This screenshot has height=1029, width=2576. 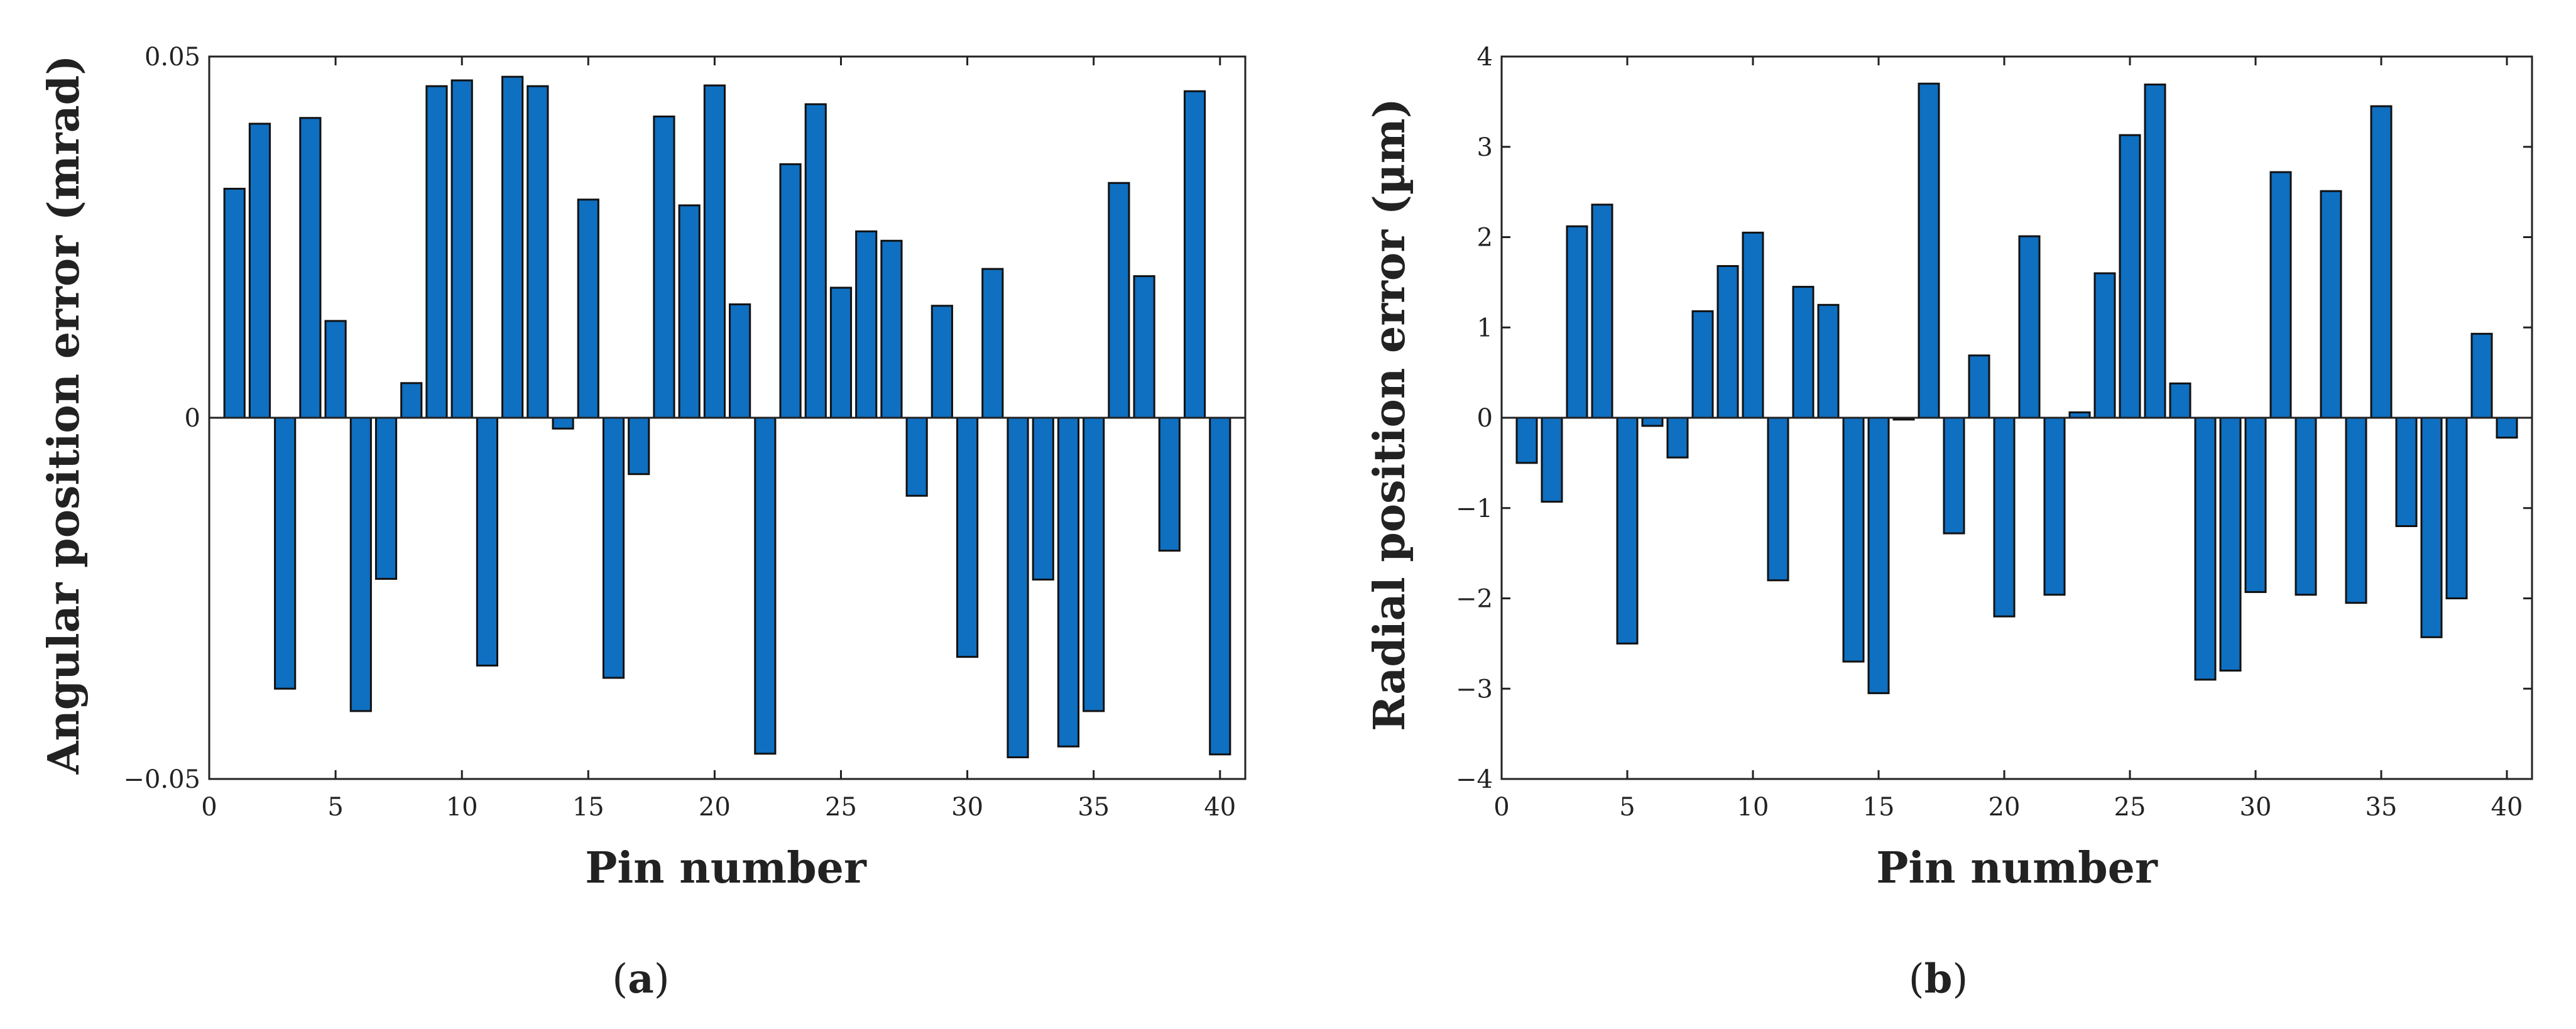 What do you see at coordinates (161, 779) in the screenshot?
I see `y-tick-label-a: −0.05` at bounding box center [161, 779].